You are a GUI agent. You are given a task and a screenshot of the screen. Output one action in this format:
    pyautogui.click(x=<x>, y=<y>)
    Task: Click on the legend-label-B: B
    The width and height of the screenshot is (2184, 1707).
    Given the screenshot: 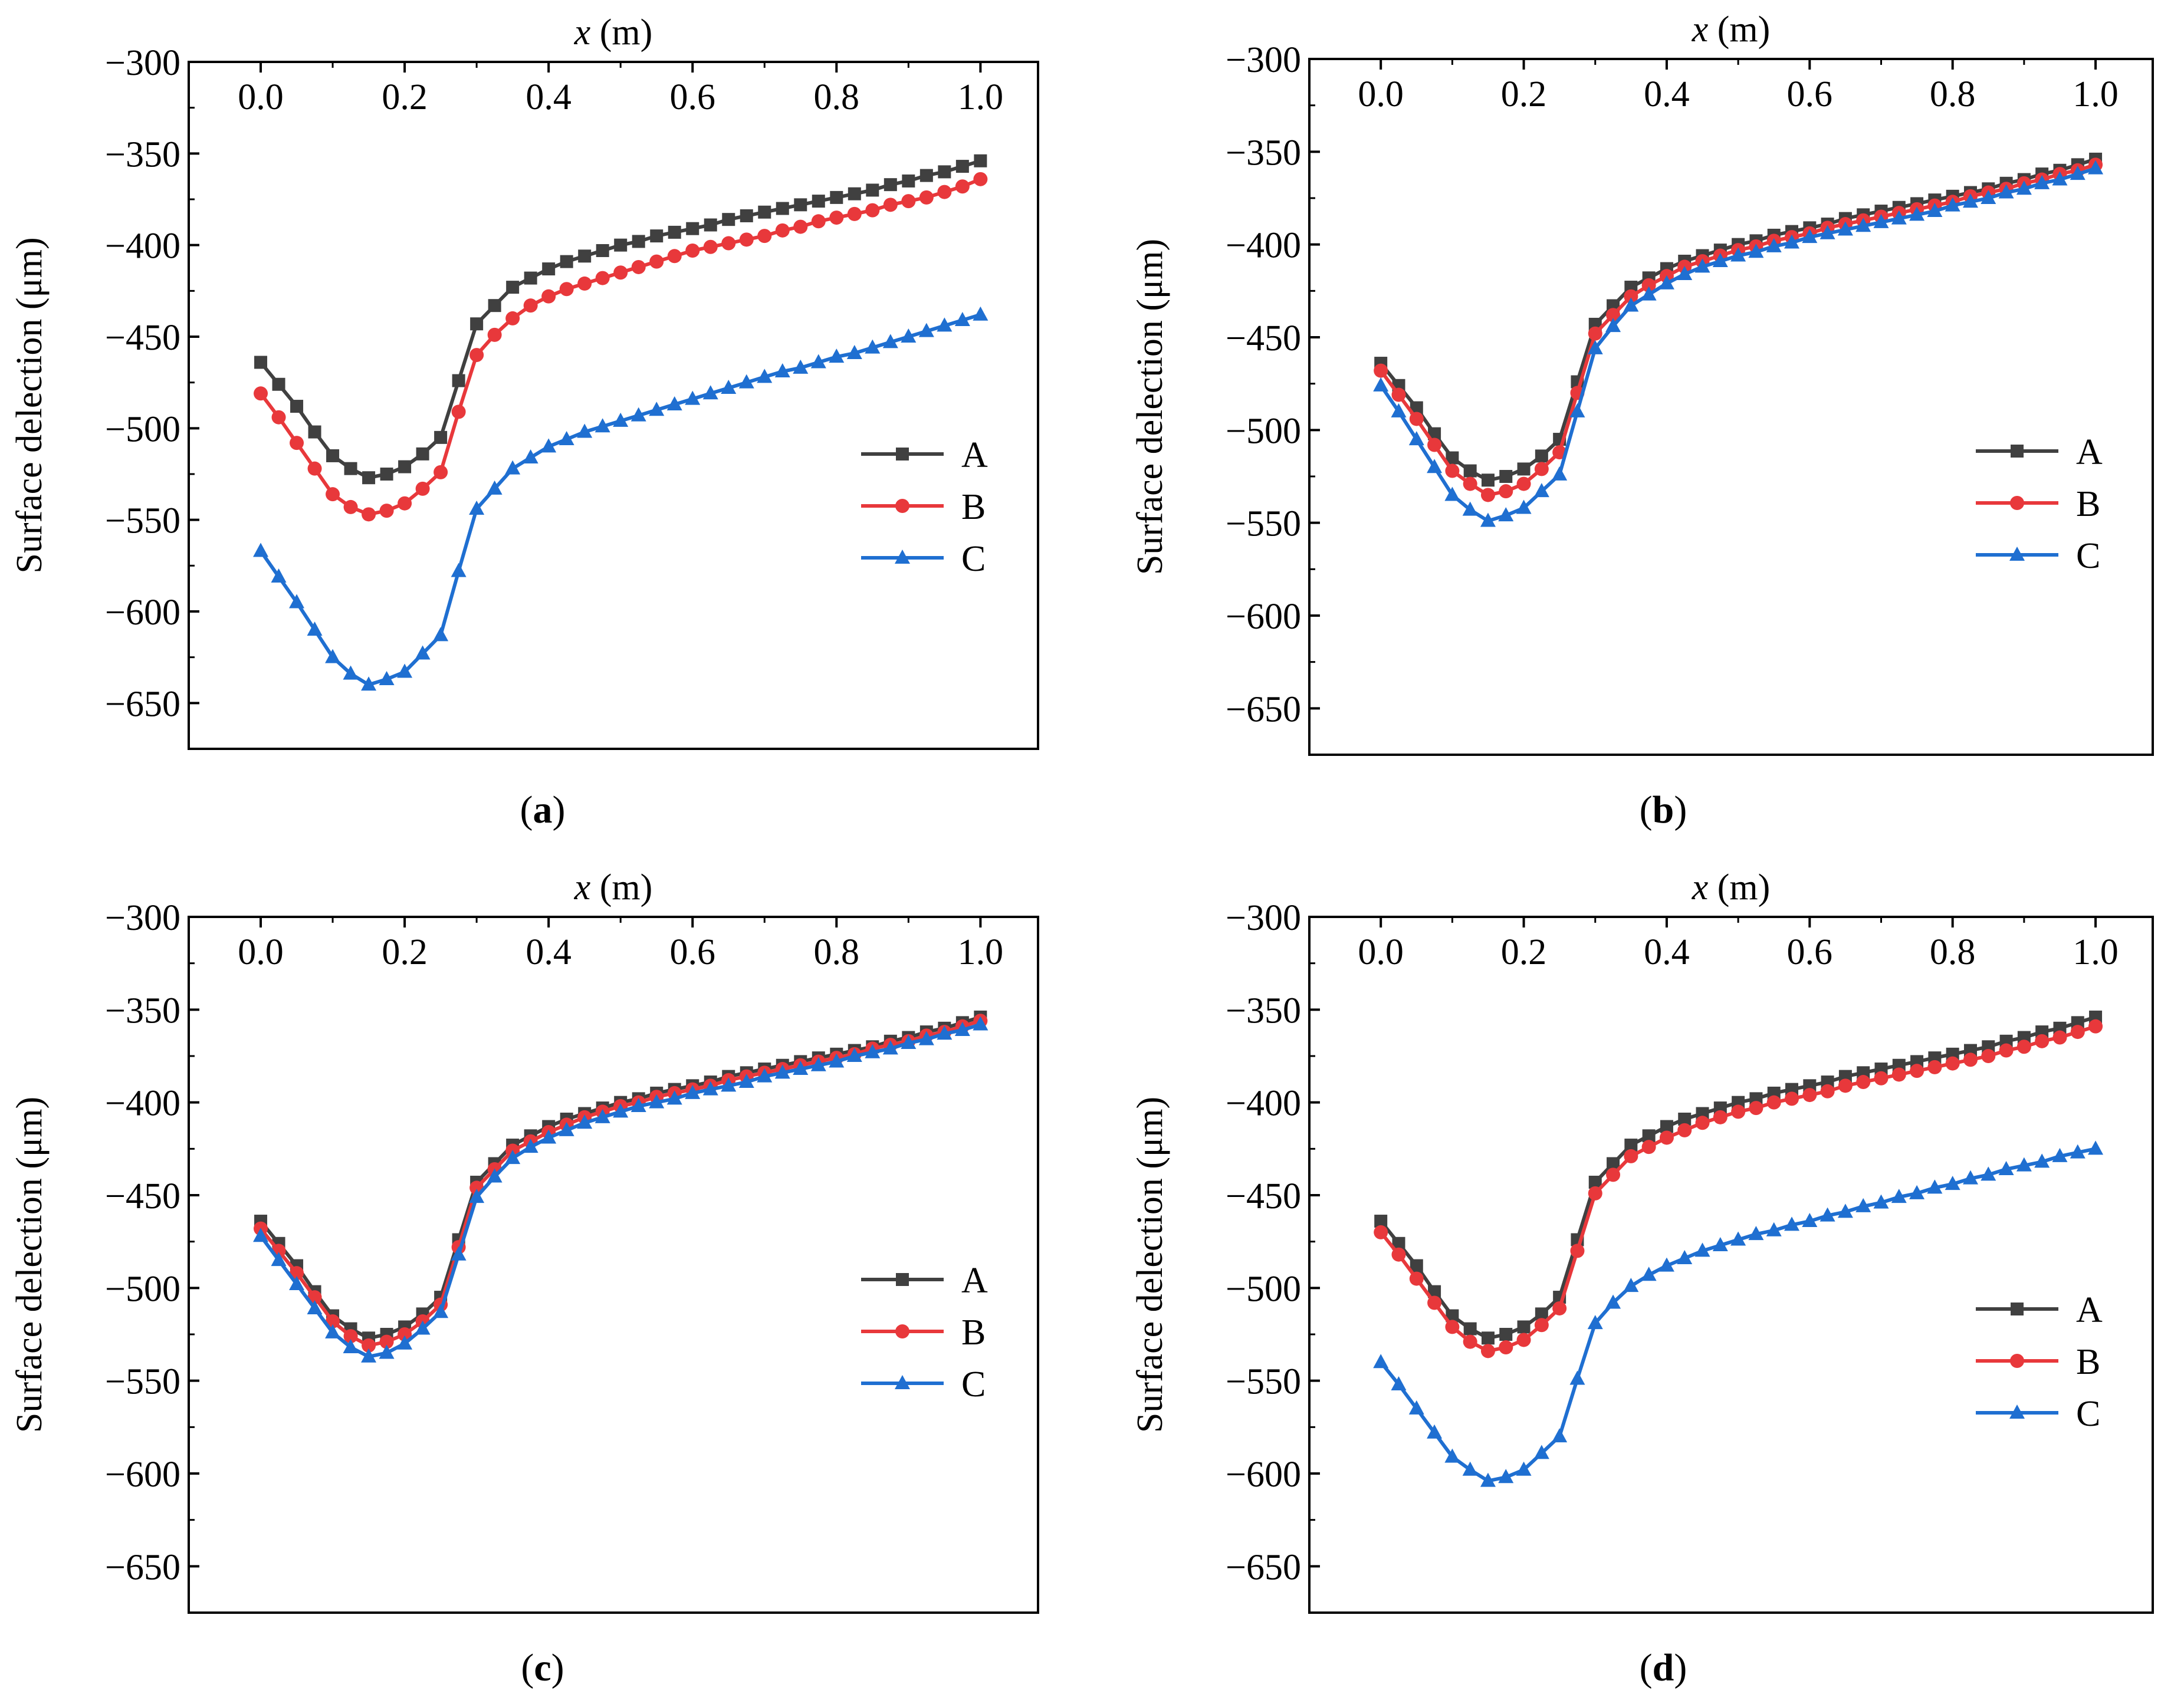 What is the action you would take?
    pyautogui.click(x=973, y=1333)
    